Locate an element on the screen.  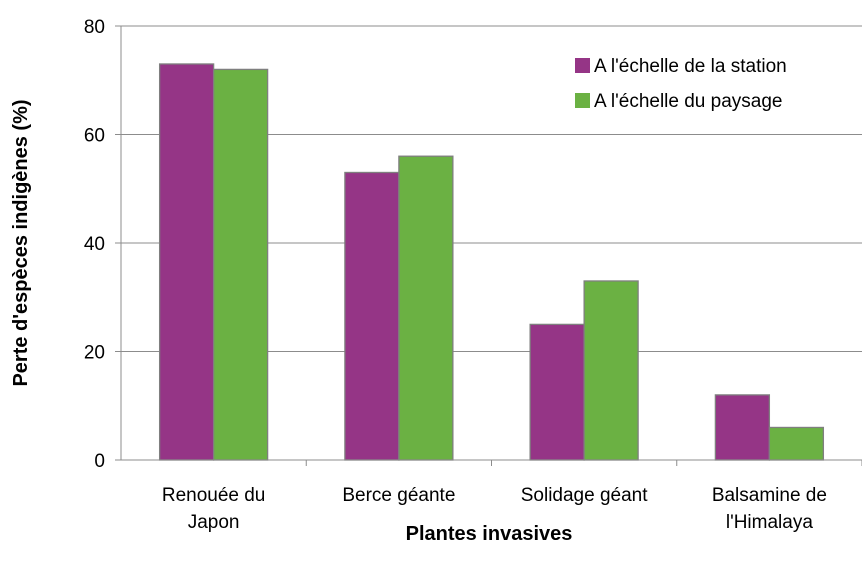
y-tick-label: 40 is located at coordinates (94, 244).